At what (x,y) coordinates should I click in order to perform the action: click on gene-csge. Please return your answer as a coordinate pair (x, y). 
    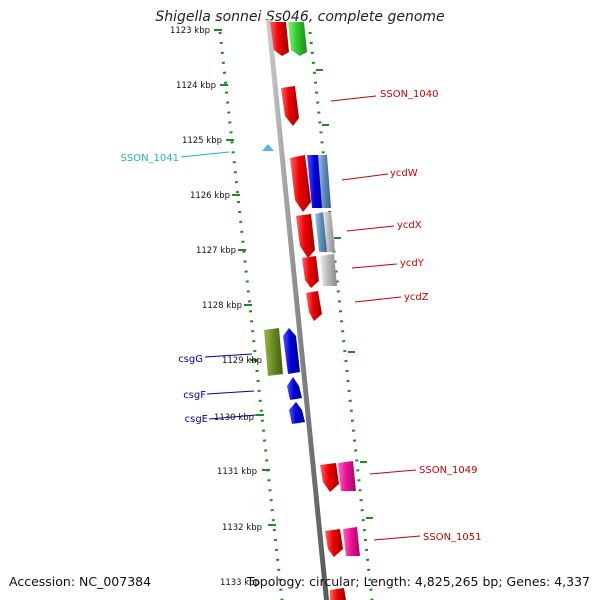
    Looking at the image, I should click on (297, 413).